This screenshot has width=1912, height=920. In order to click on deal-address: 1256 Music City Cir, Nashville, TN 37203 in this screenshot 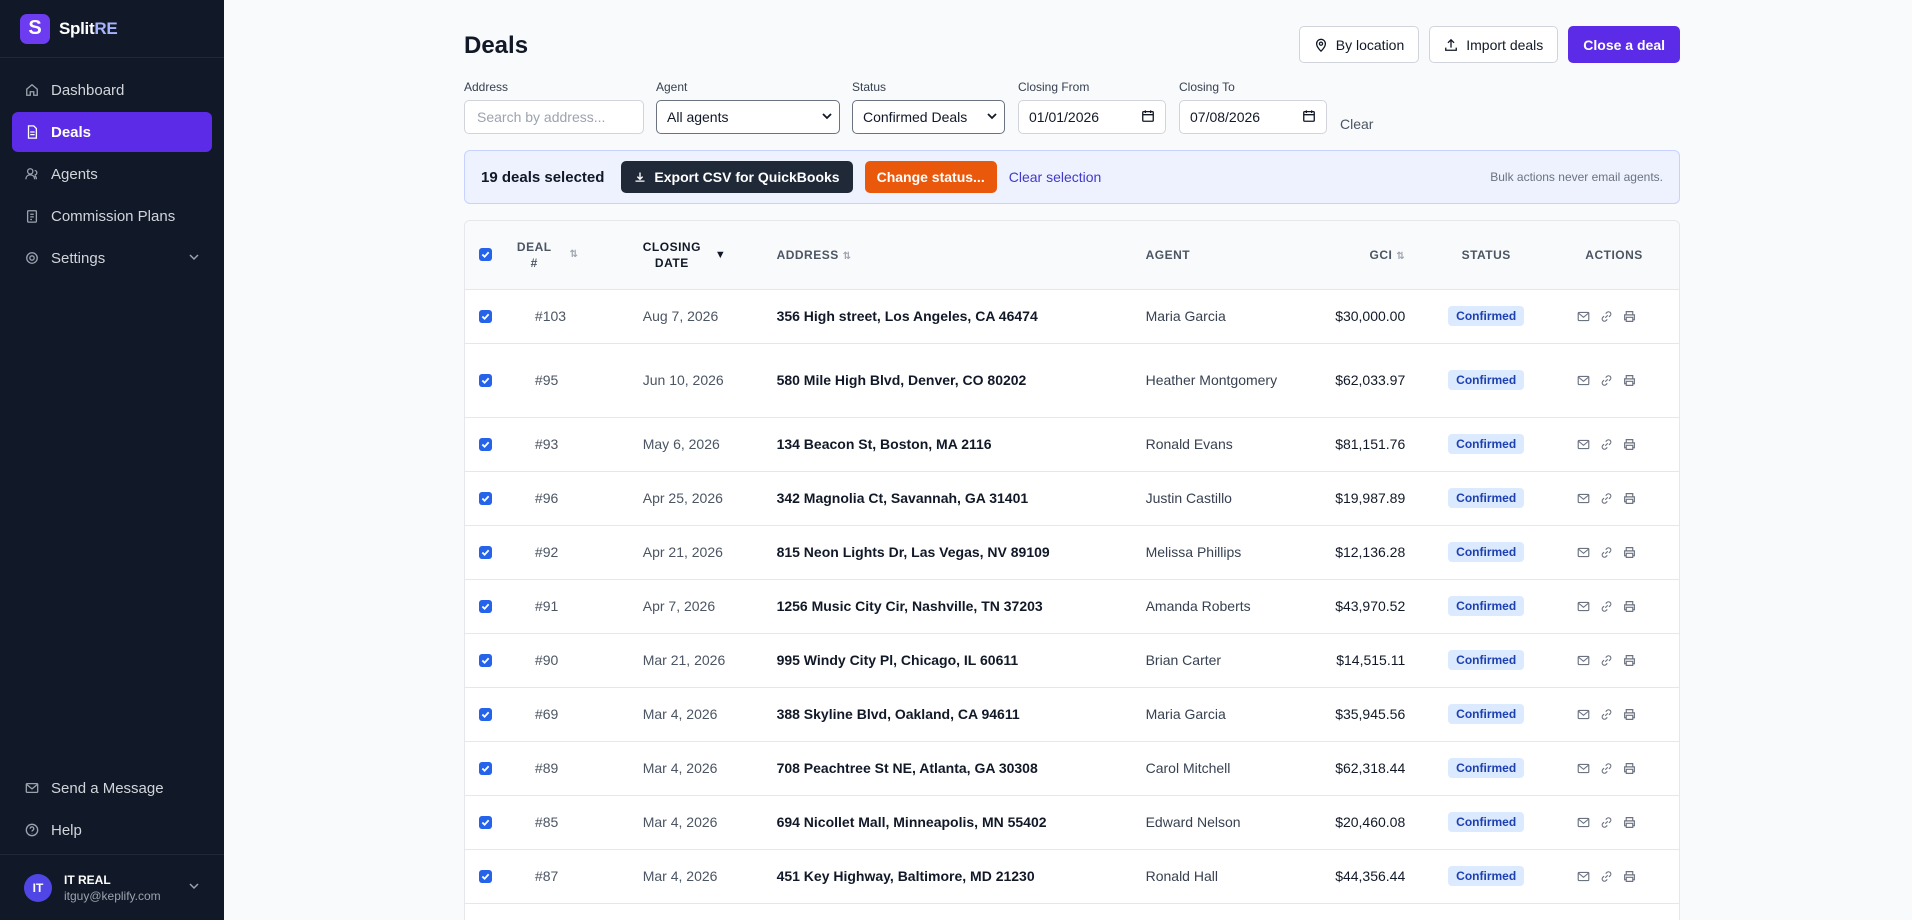, I will do `click(909, 606)`.